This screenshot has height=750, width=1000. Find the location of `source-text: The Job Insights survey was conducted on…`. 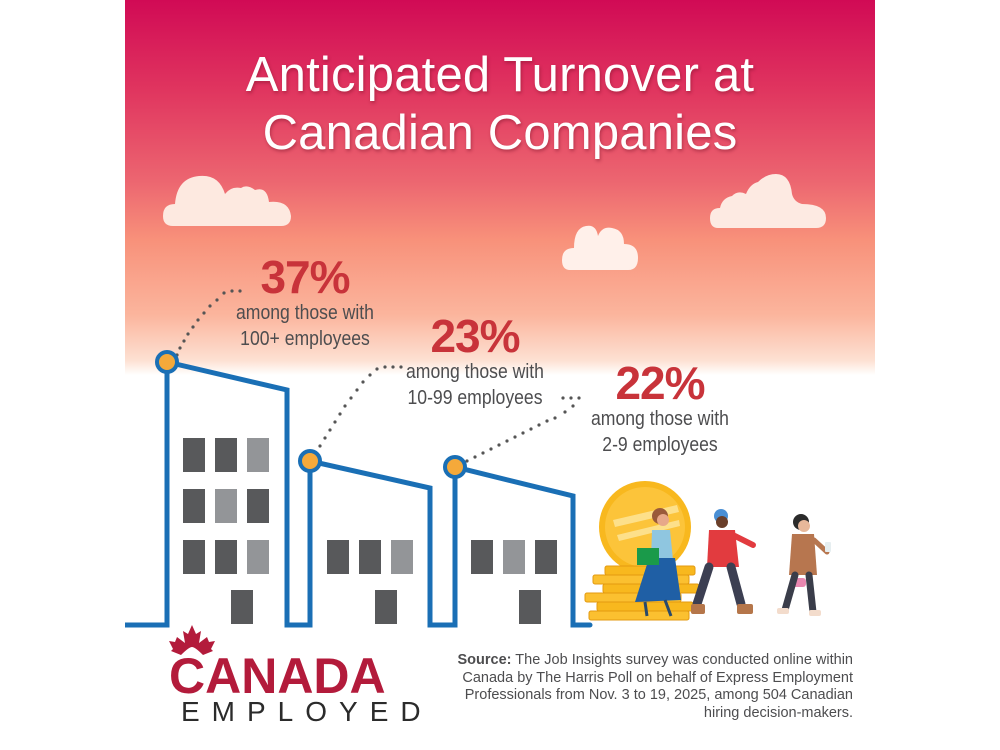

source-text: The Job Insights survey was conducted on… is located at coordinates (657, 686).